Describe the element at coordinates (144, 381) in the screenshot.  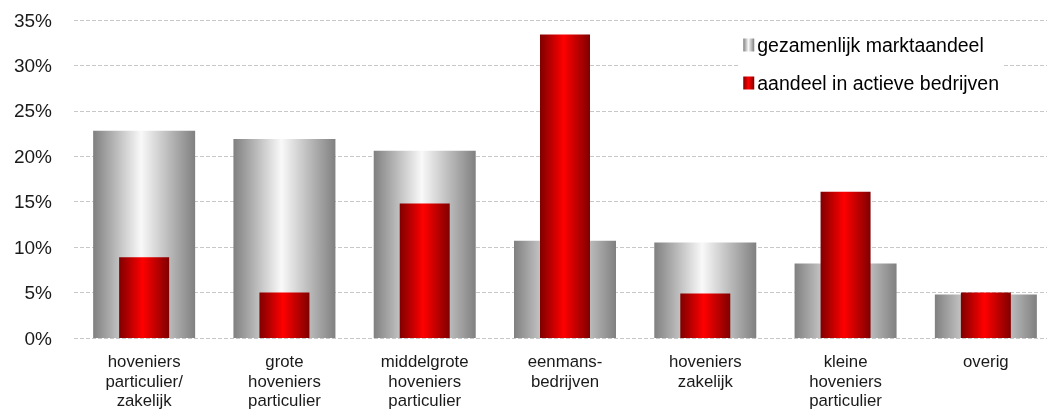
I see `x-tick-label: hoveniers particulier/ zakelijk` at that location.